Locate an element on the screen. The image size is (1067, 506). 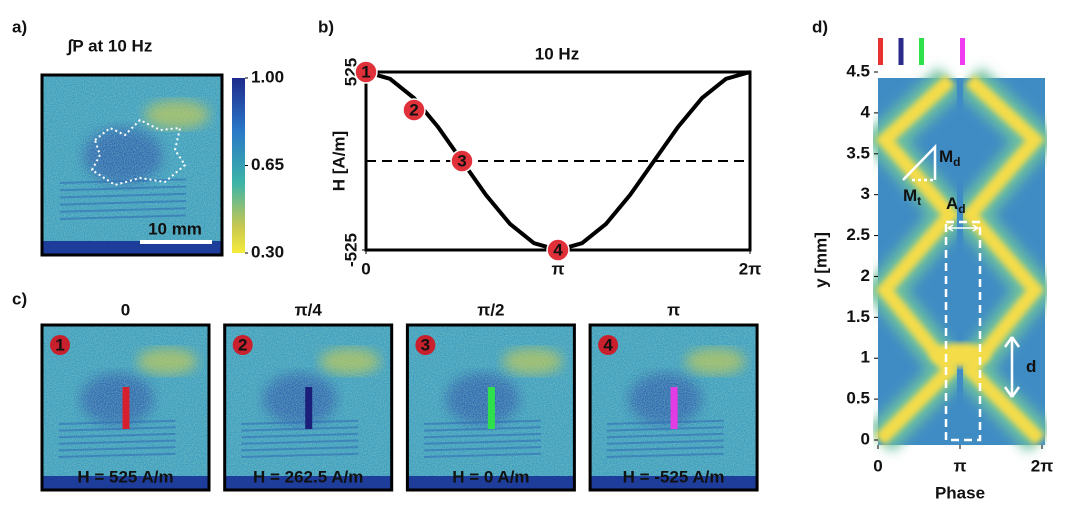
annotation: Mt is located at coordinates (912, 197).